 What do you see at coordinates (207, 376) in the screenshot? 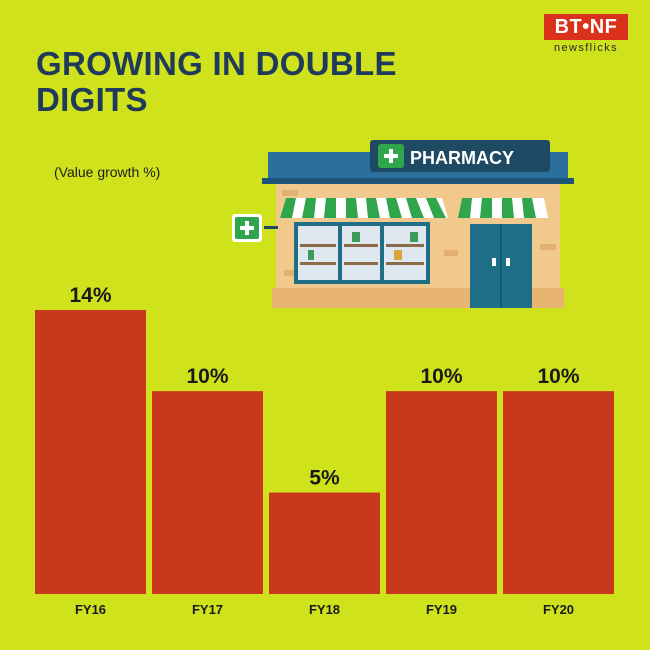
I see `value-label-fy17: 10%` at bounding box center [207, 376].